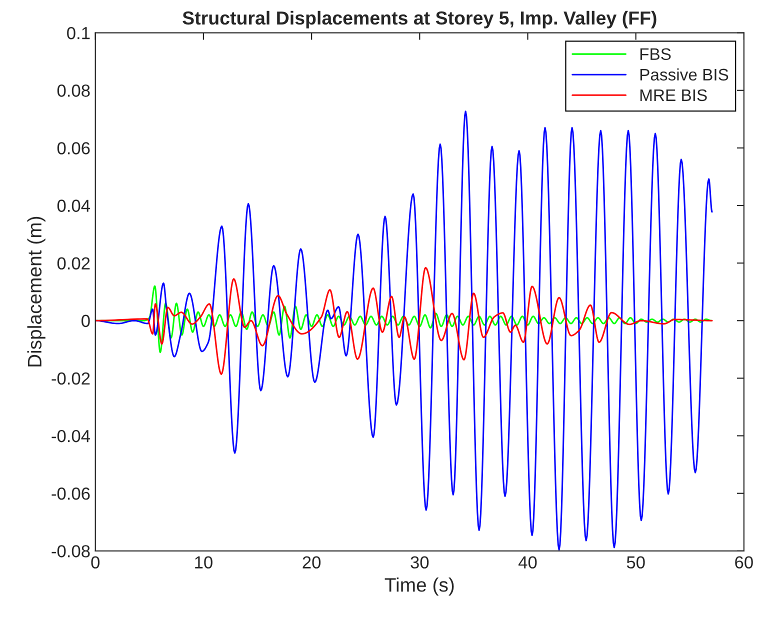 This screenshot has width=763, height=619. Describe the element at coordinates (744, 562) in the screenshot. I see `x-tick-label: 60` at that location.